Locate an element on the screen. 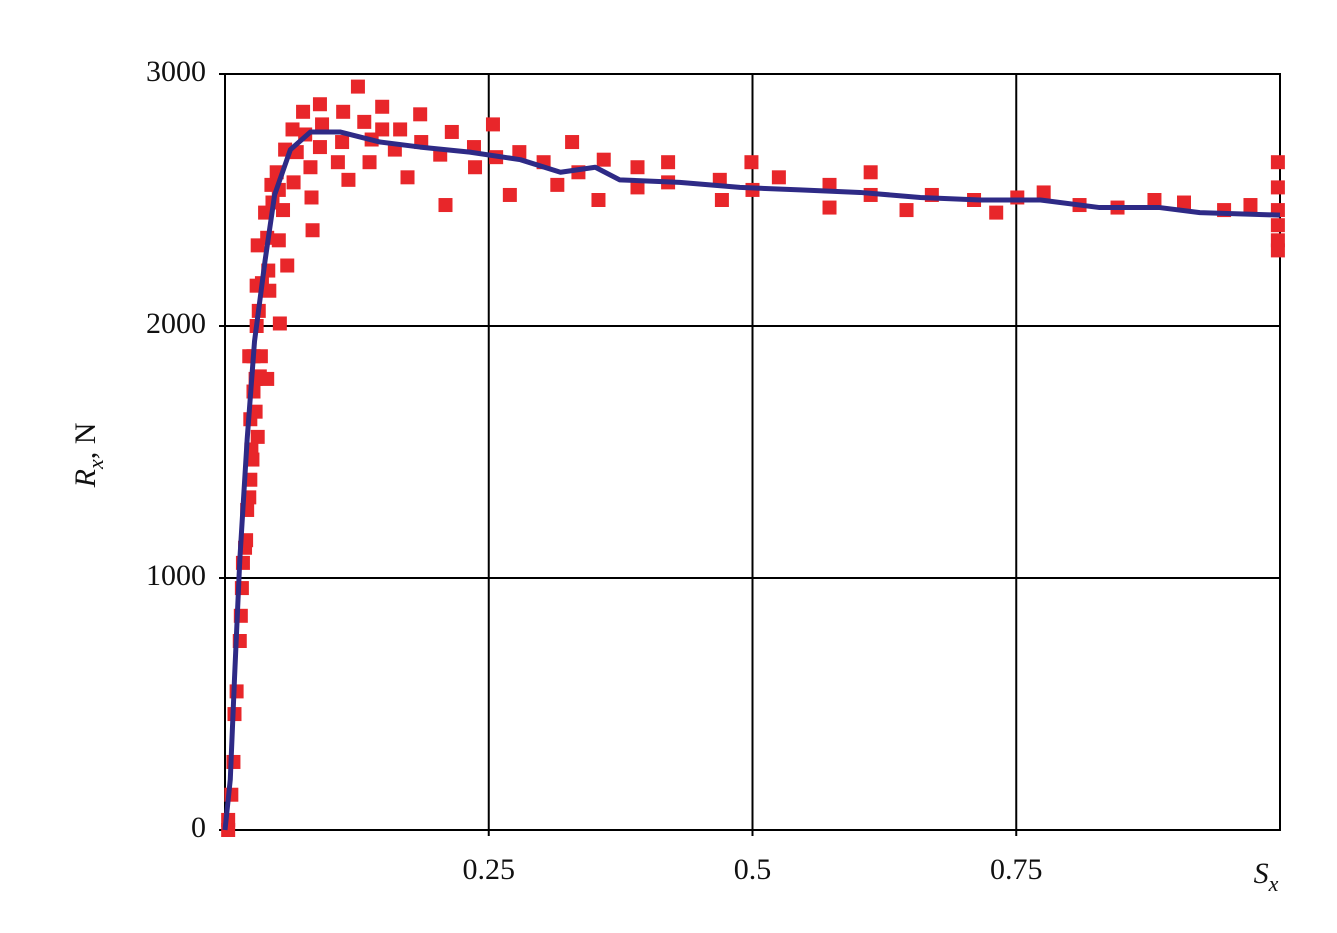  y-tick-label: 1000 is located at coordinates (176, 575).